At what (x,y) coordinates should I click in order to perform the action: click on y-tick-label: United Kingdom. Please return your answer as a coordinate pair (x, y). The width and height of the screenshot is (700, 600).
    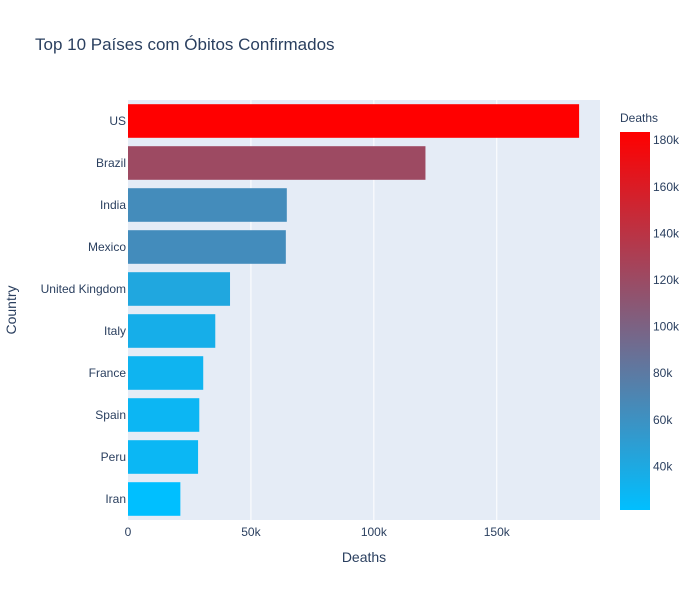
    Looking at the image, I should click on (83, 289).